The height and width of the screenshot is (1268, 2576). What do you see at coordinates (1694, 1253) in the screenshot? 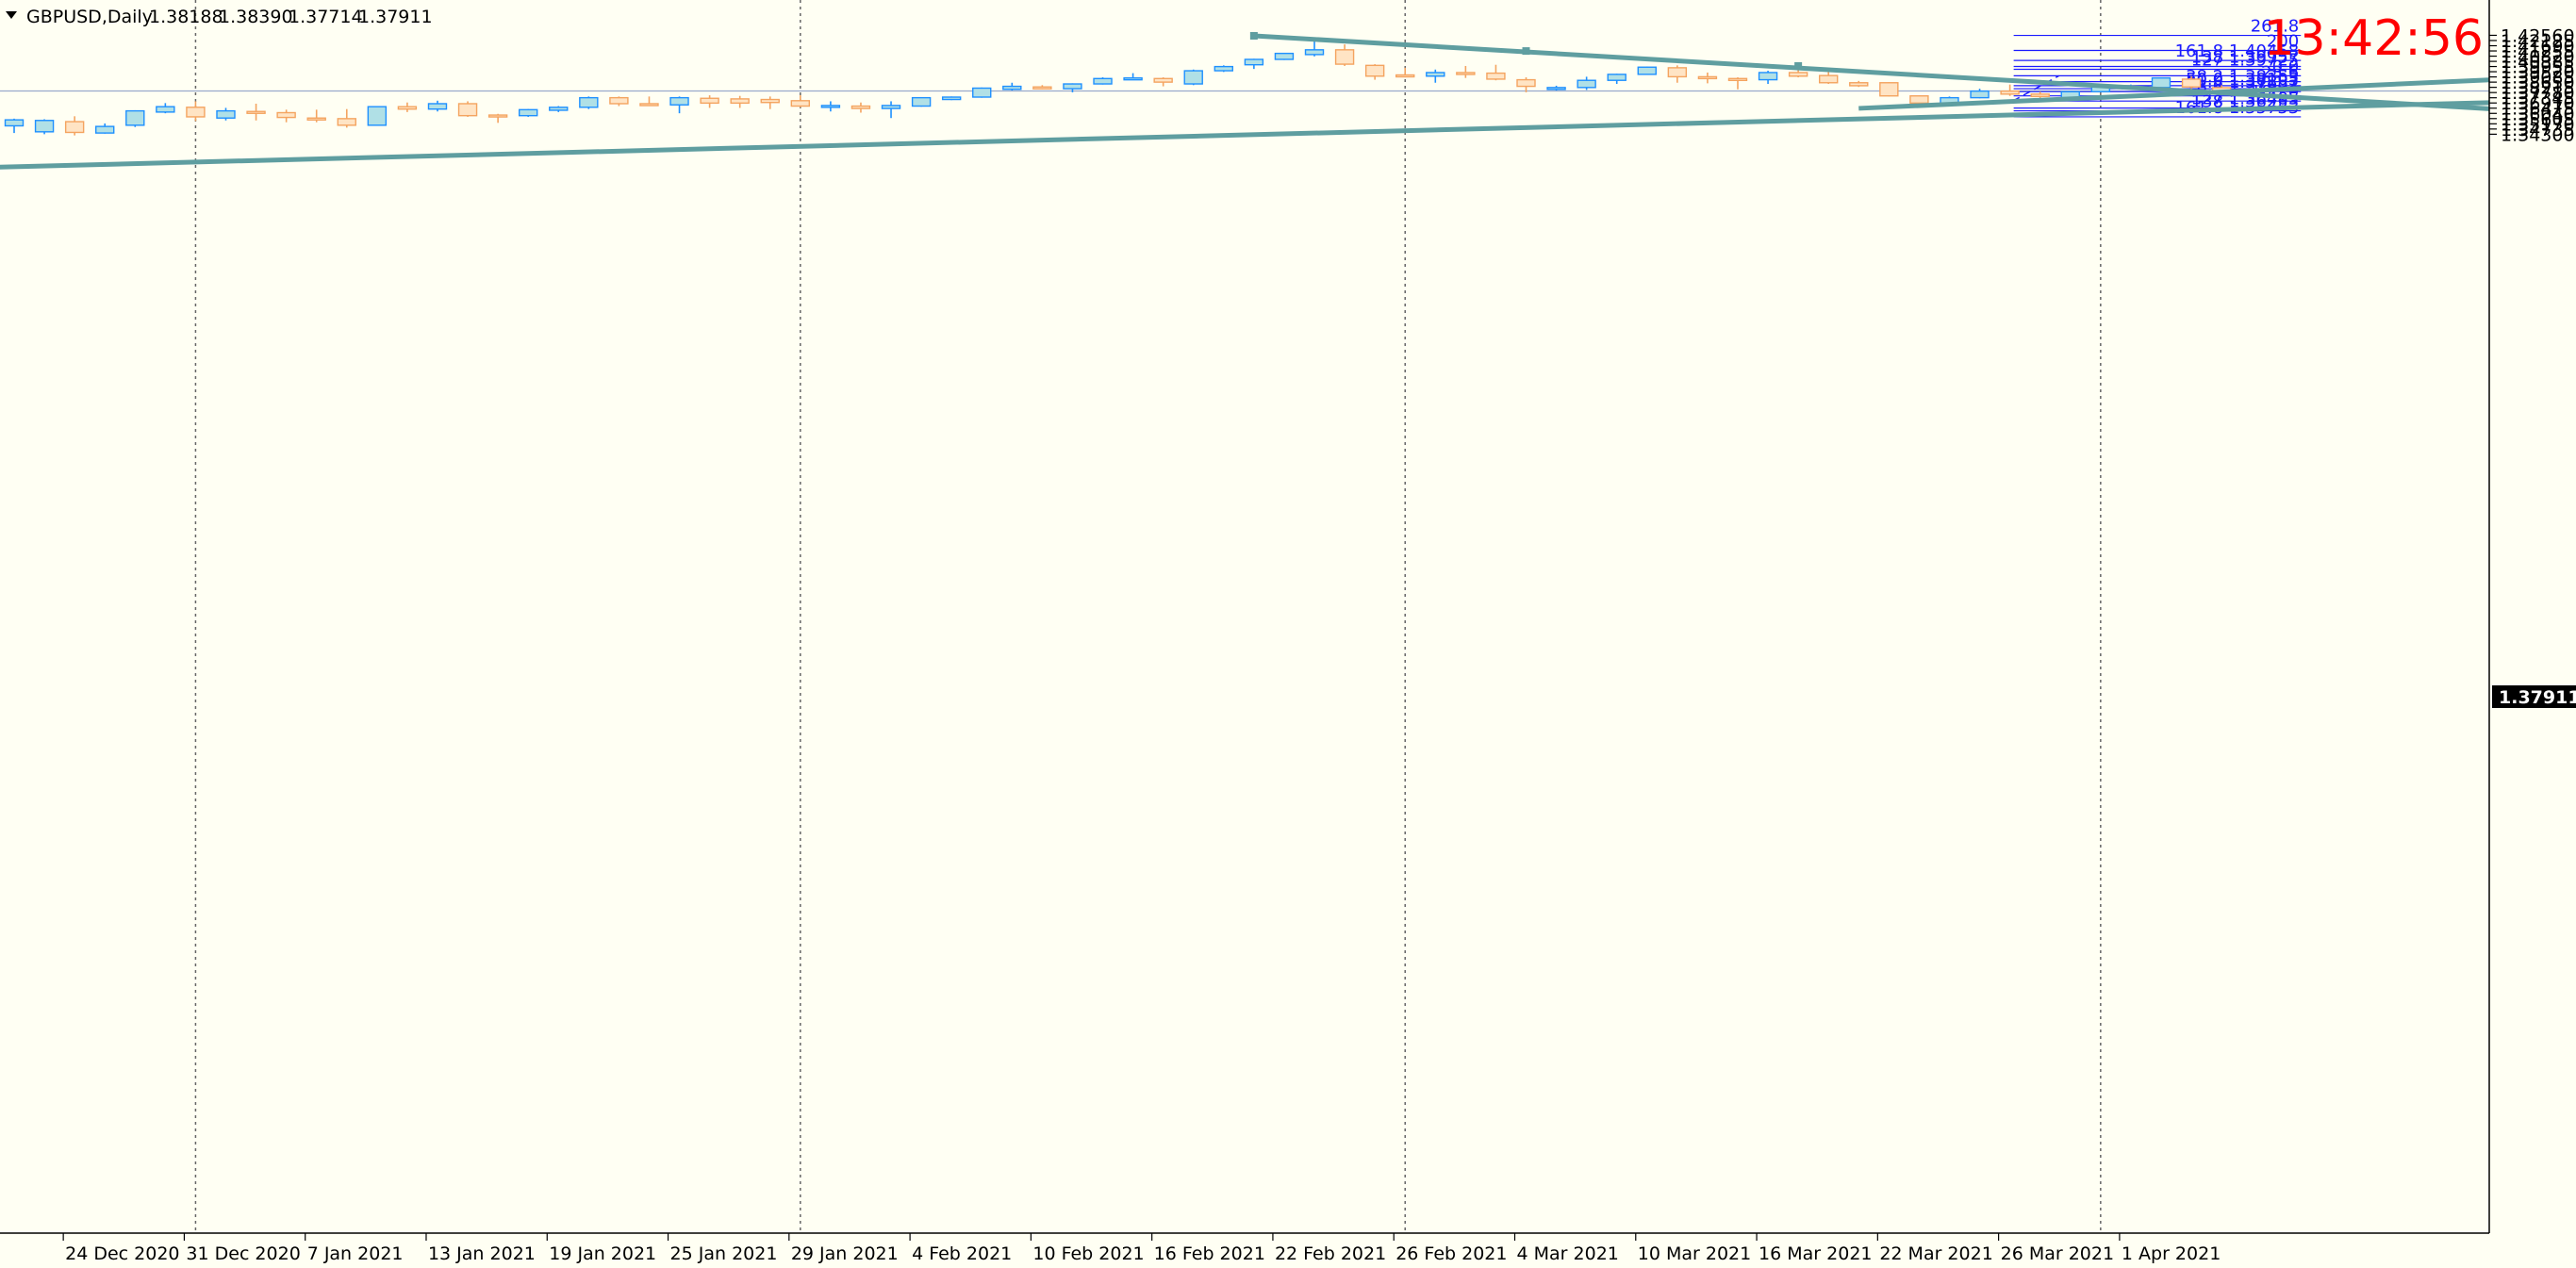
I see `x-tick-label: 10 Mar 2021` at bounding box center [1694, 1253].